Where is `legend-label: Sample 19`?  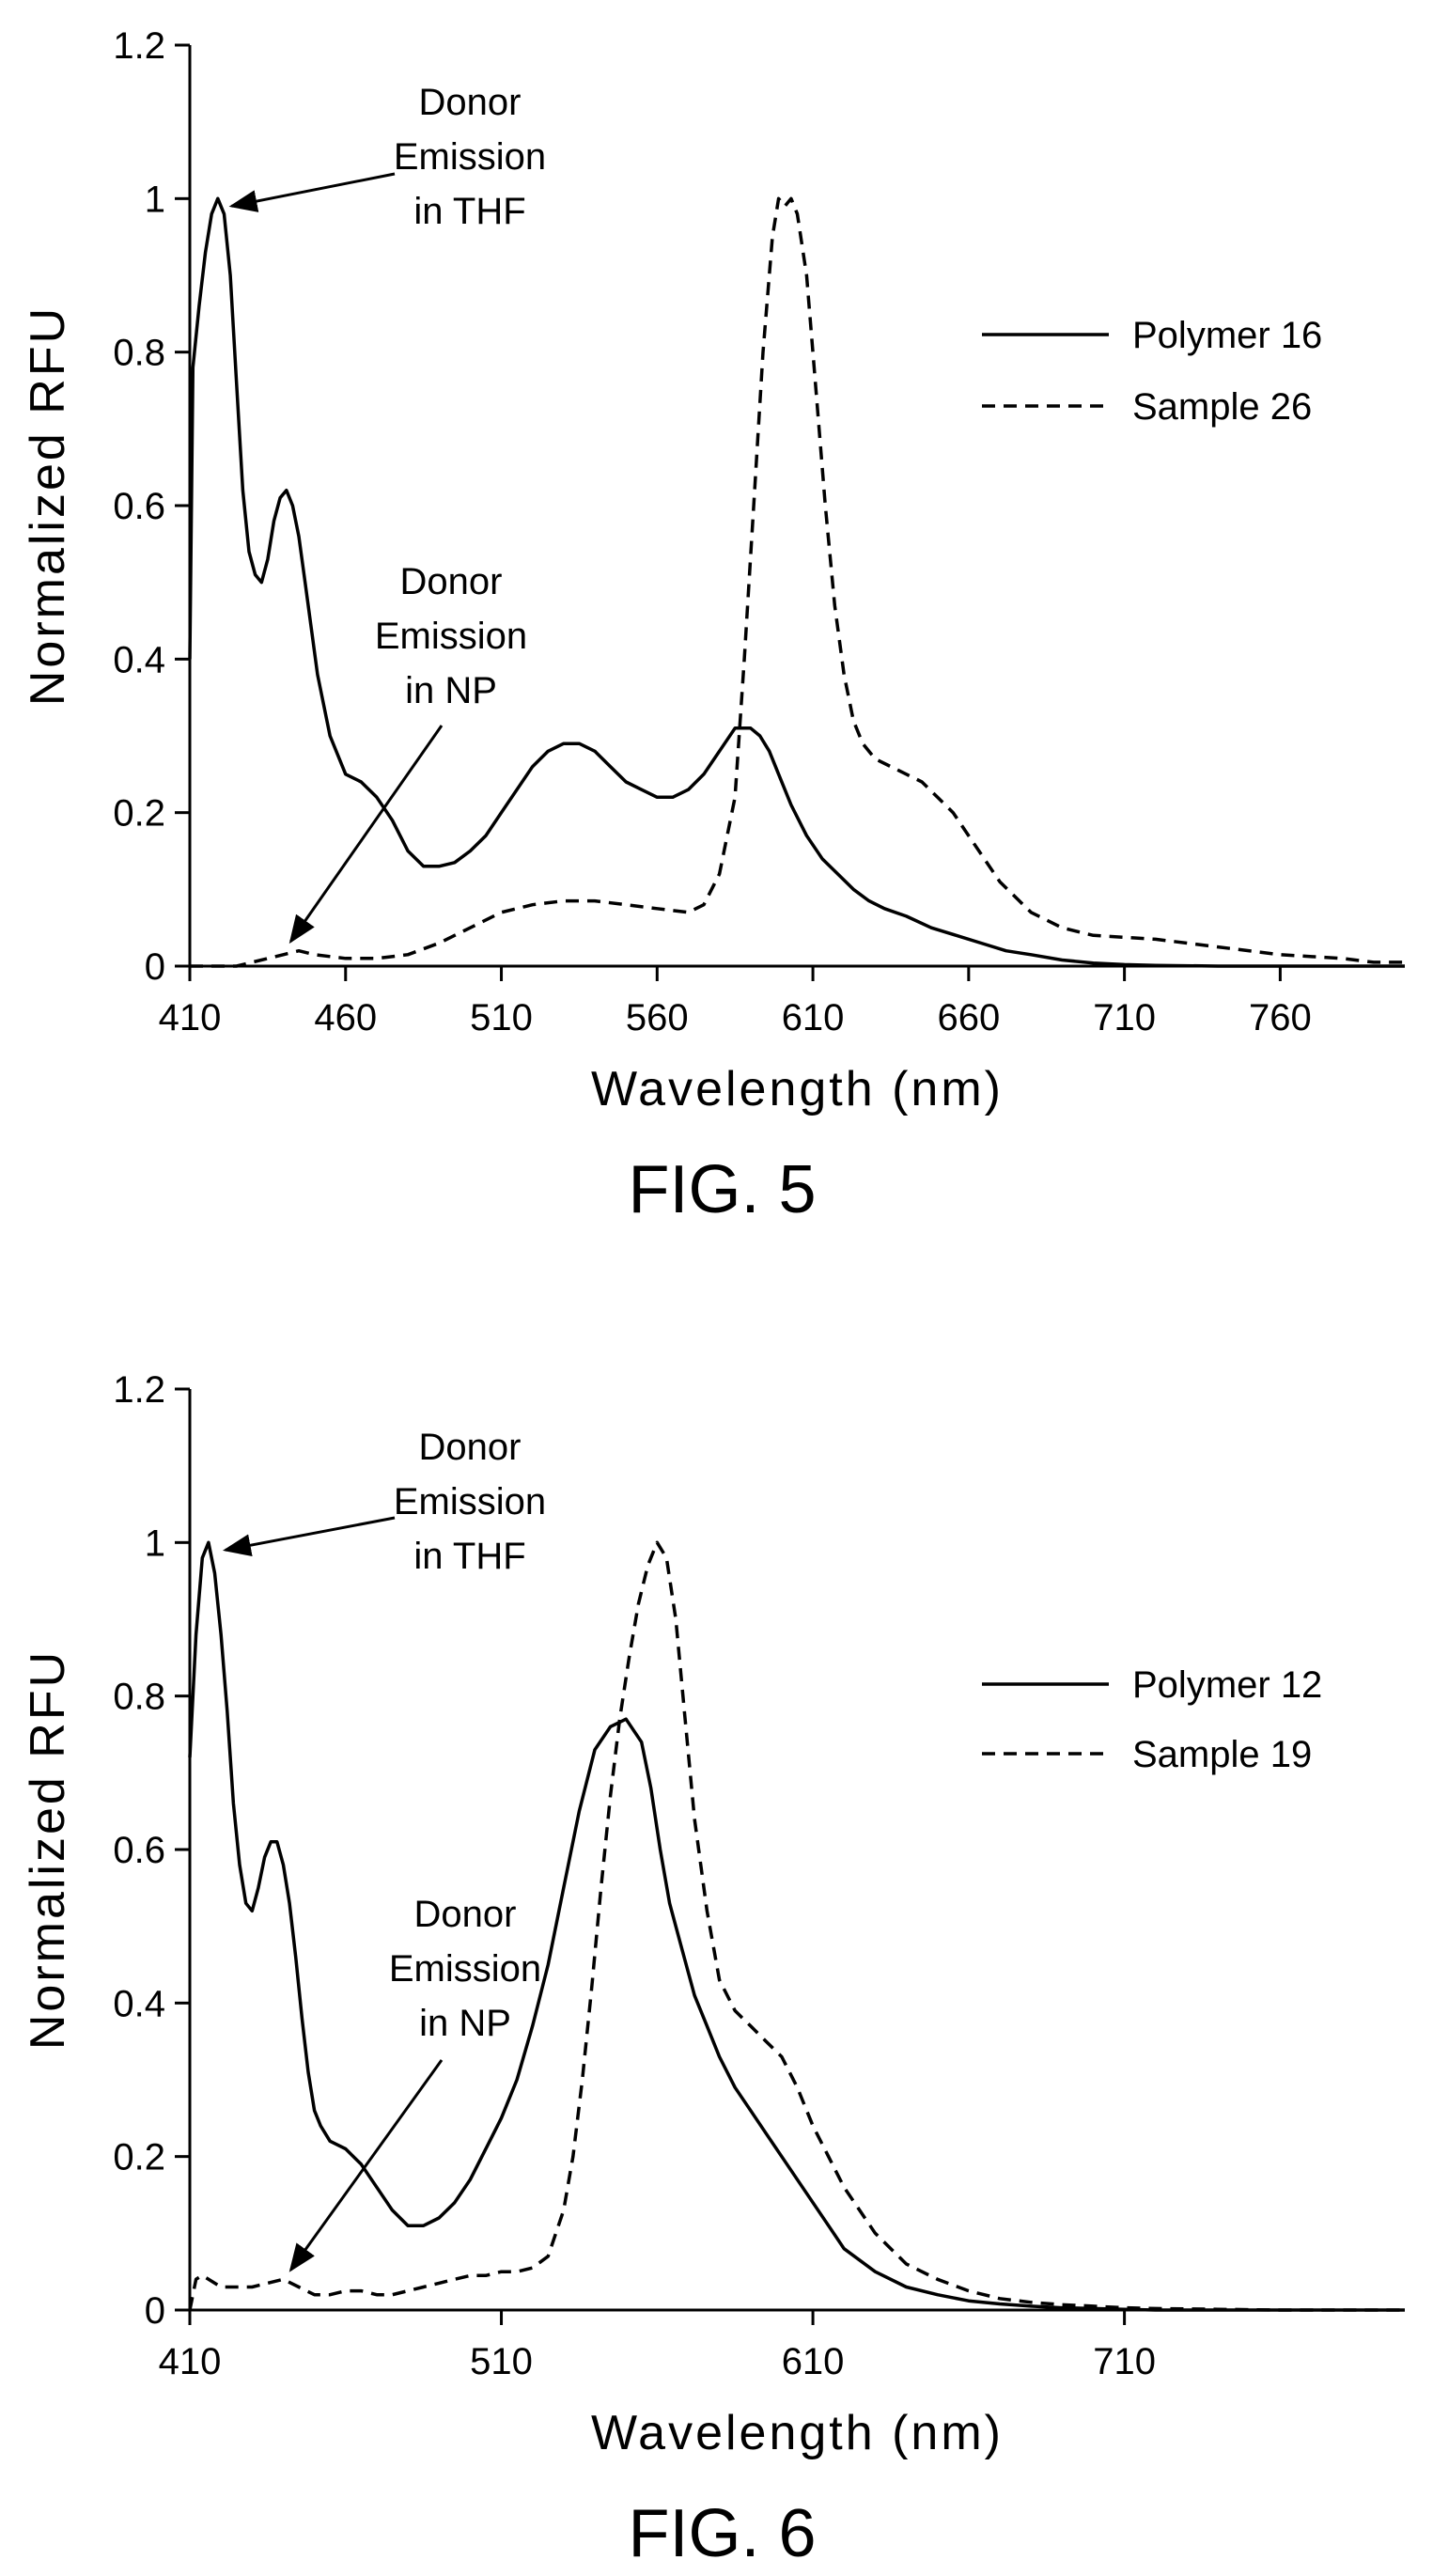
legend-label: Sample 19 is located at coordinates (1222, 1754).